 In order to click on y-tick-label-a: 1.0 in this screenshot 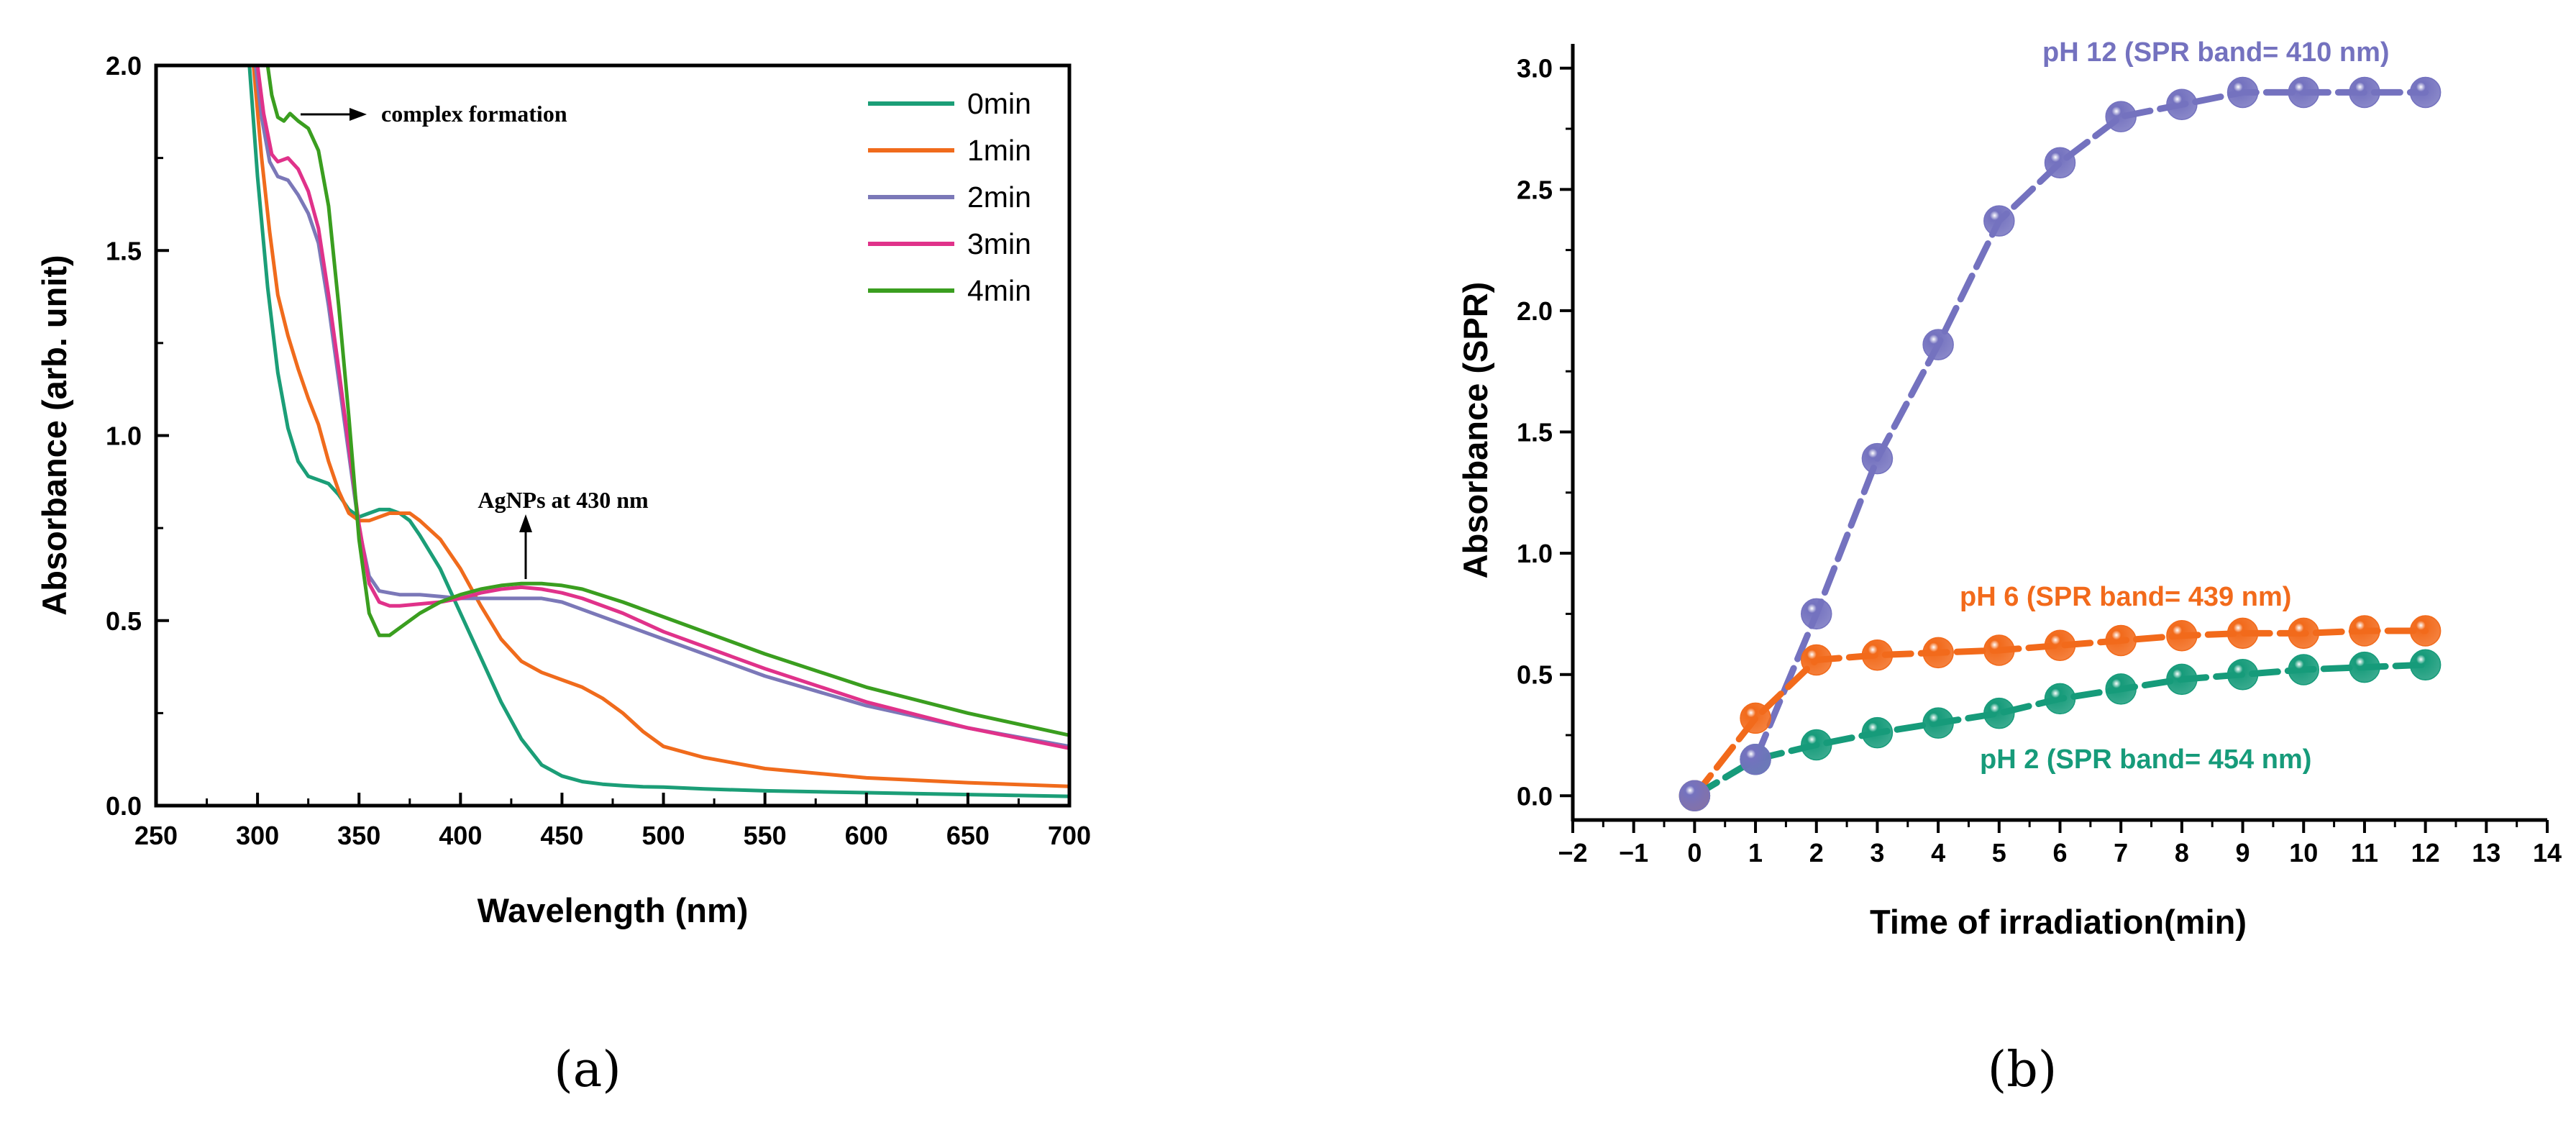, I will do `click(124, 436)`.